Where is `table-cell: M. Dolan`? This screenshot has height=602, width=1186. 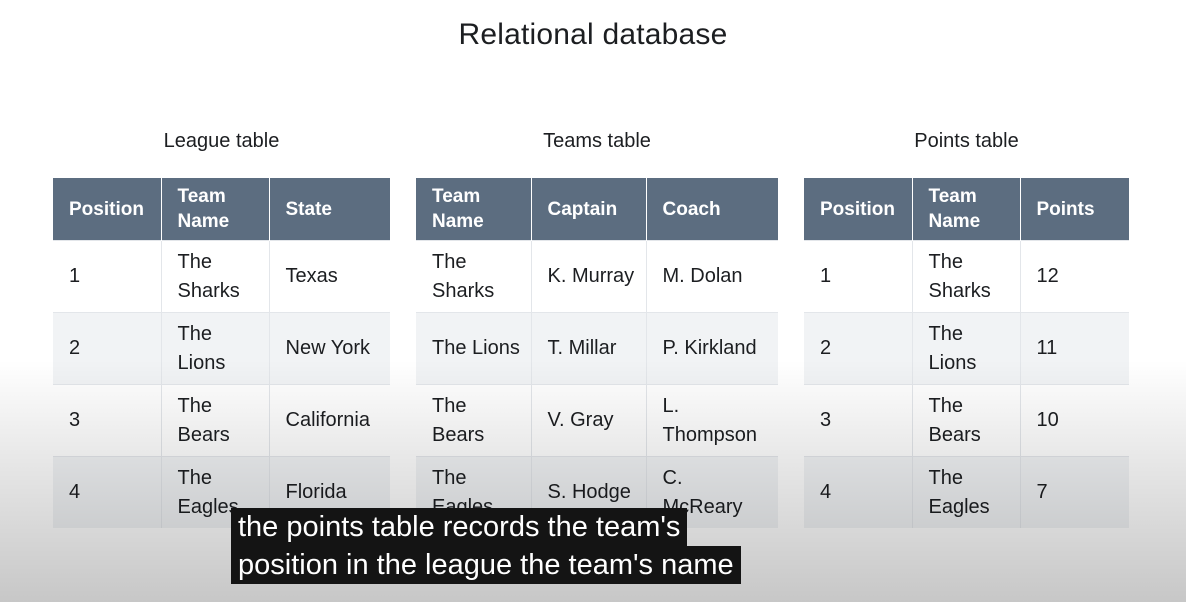
table-cell: M. Dolan is located at coordinates (712, 276).